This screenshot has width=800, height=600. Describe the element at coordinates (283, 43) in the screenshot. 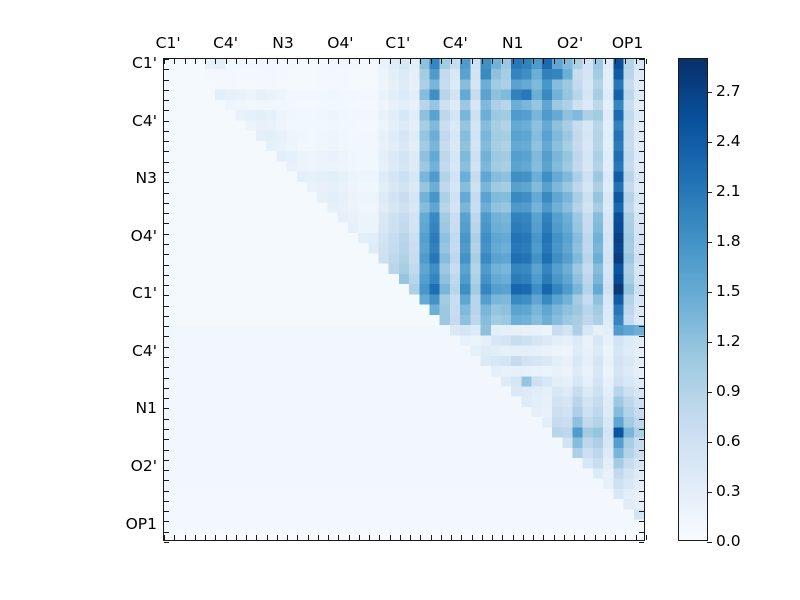

I see `x-tick-label: N3` at that location.